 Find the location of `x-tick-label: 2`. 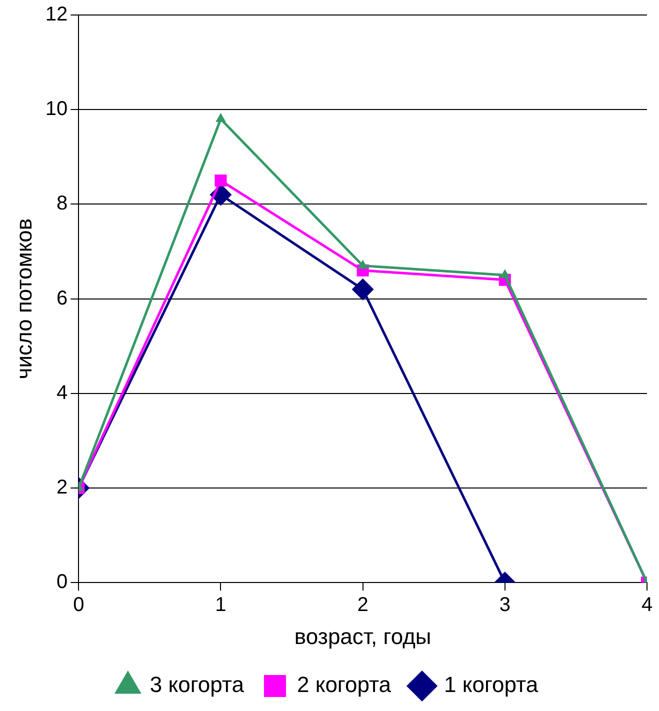

x-tick-label: 2 is located at coordinates (362, 605).